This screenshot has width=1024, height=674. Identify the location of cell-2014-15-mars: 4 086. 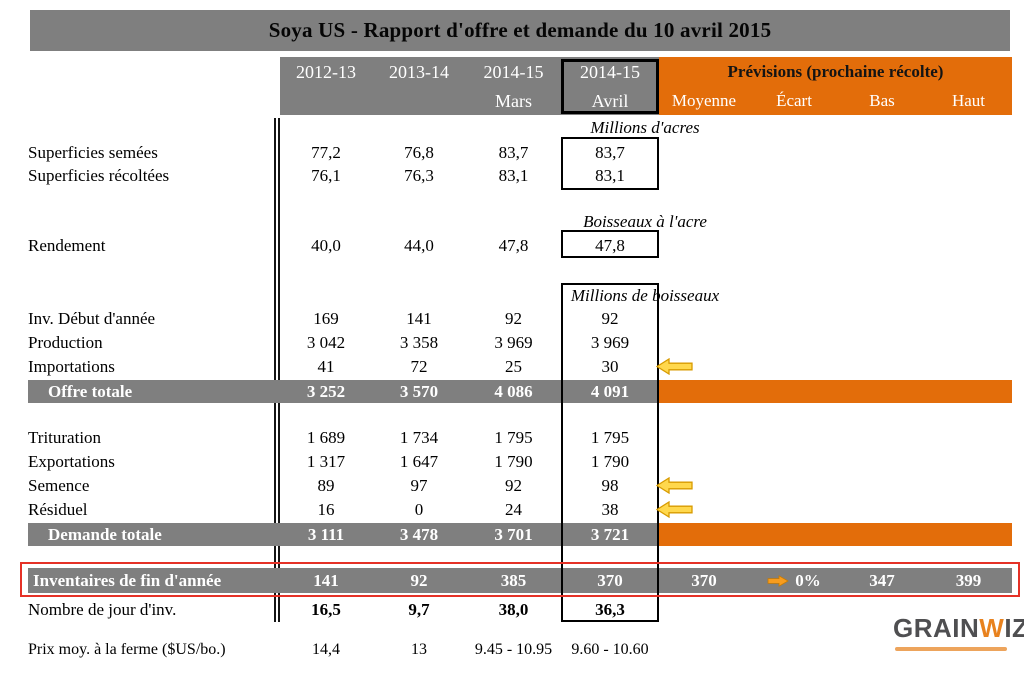
(513, 391).